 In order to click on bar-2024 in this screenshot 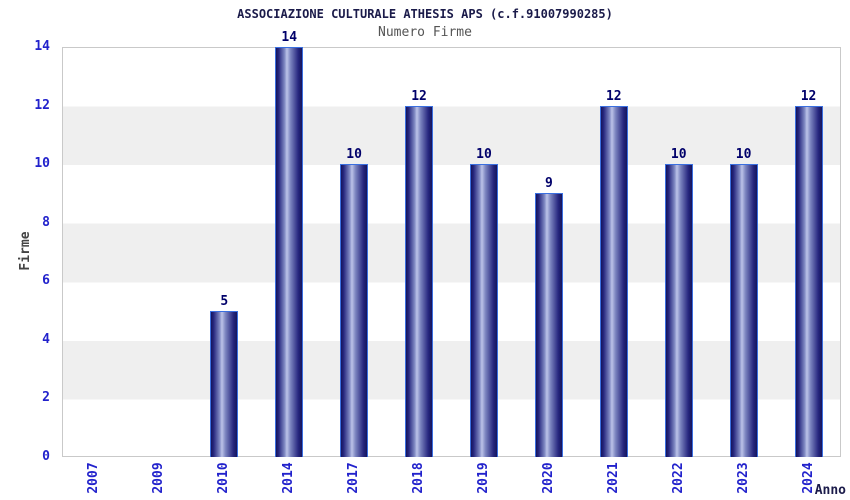, I will do `click(808, 281)`.